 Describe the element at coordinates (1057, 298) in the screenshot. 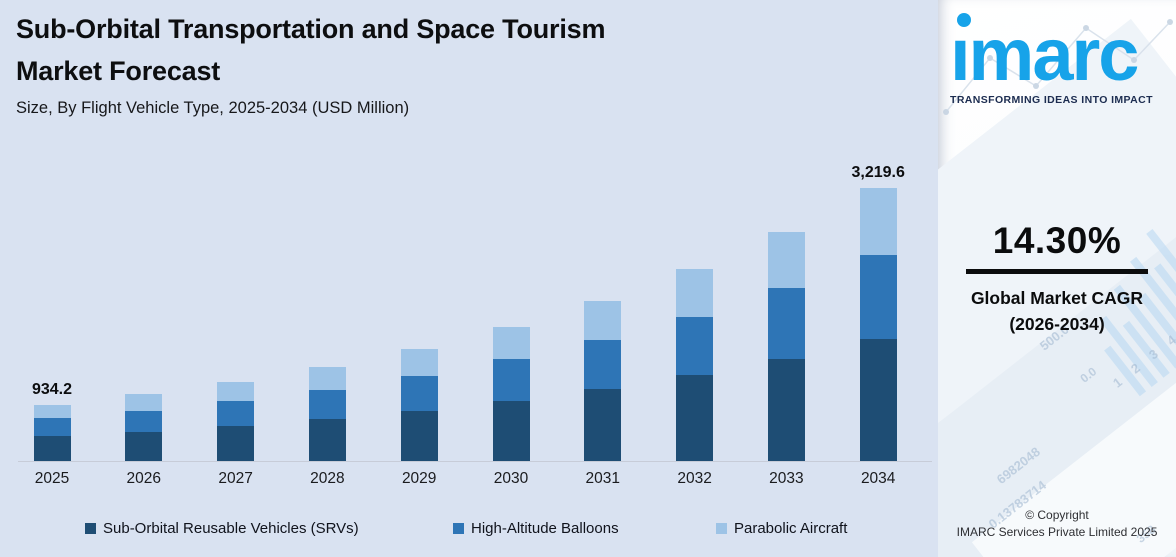

I see `cagr-label-line1: Global Market CAGR` at that location.